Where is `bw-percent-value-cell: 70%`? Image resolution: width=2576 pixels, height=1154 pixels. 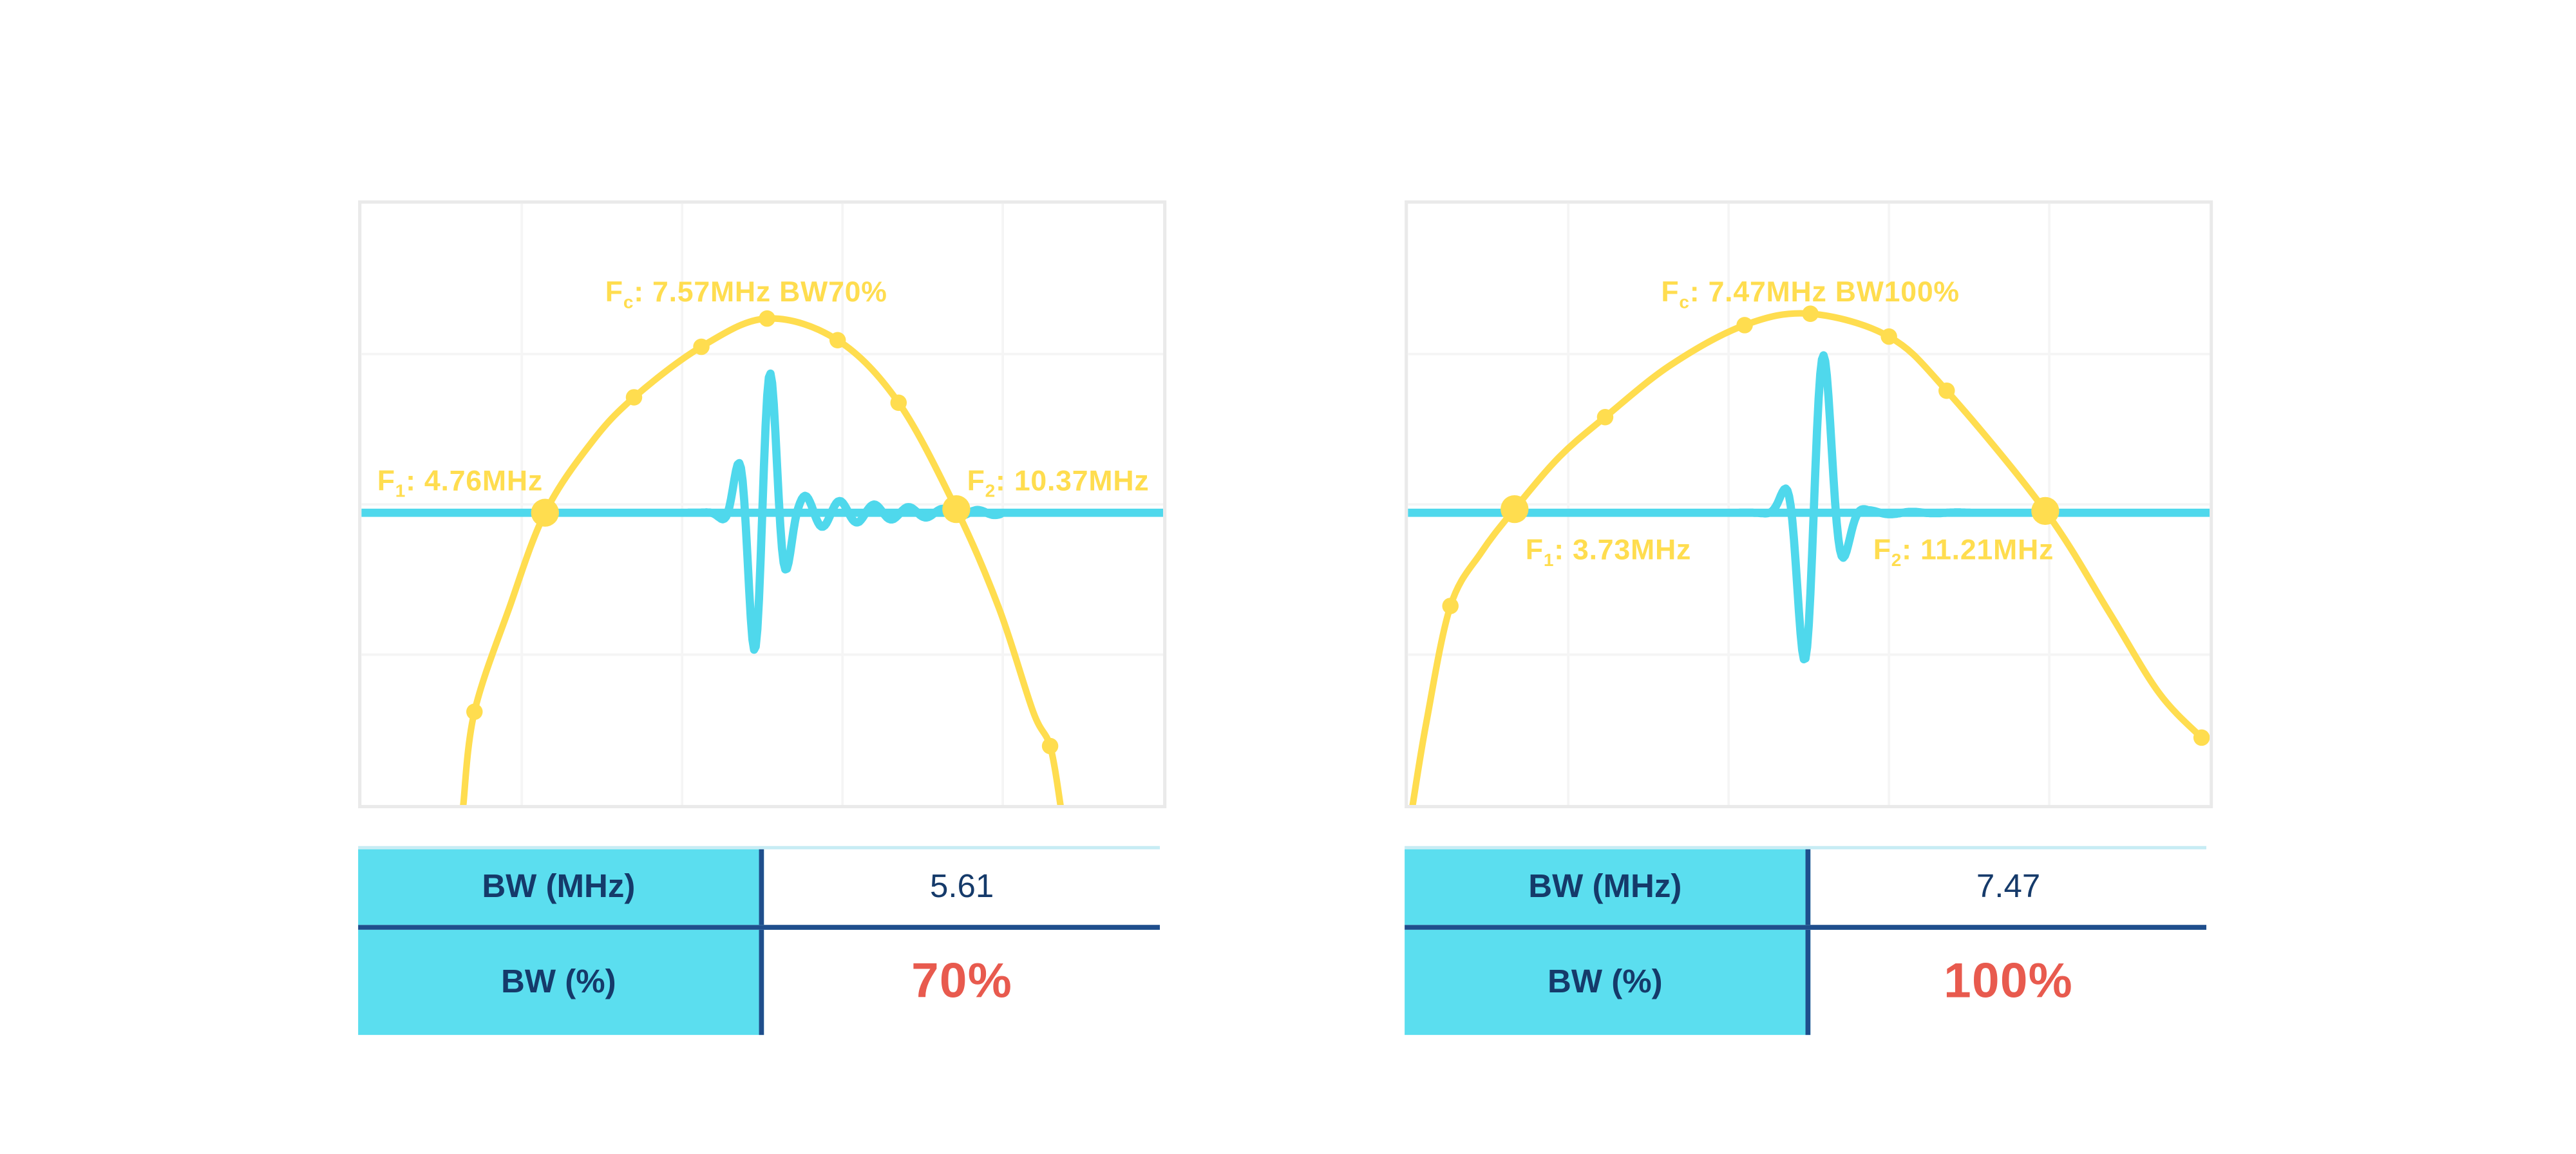
bw-percent-value-cell: 70% is located at coordinates (962, 982).